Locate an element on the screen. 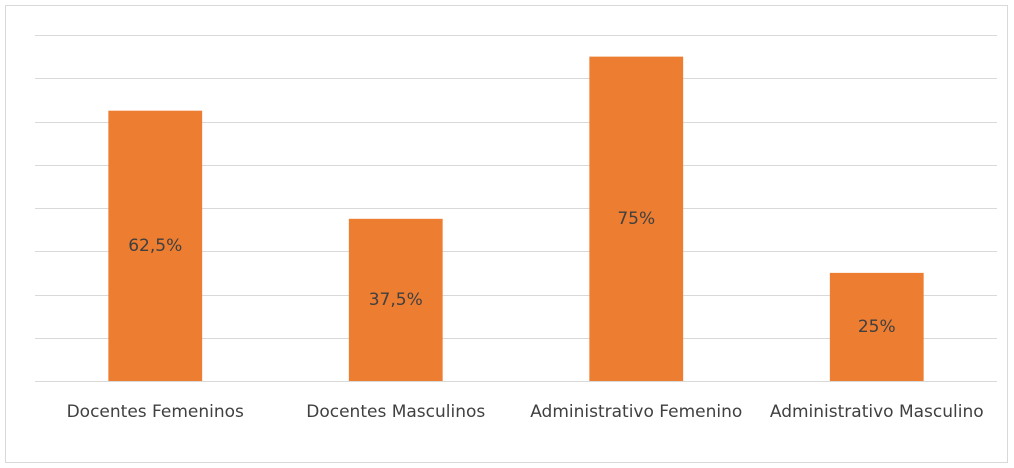 The height and width of the screenshot is (468, 1014). data-label: 37,5% is located at coordinates (396, 300).